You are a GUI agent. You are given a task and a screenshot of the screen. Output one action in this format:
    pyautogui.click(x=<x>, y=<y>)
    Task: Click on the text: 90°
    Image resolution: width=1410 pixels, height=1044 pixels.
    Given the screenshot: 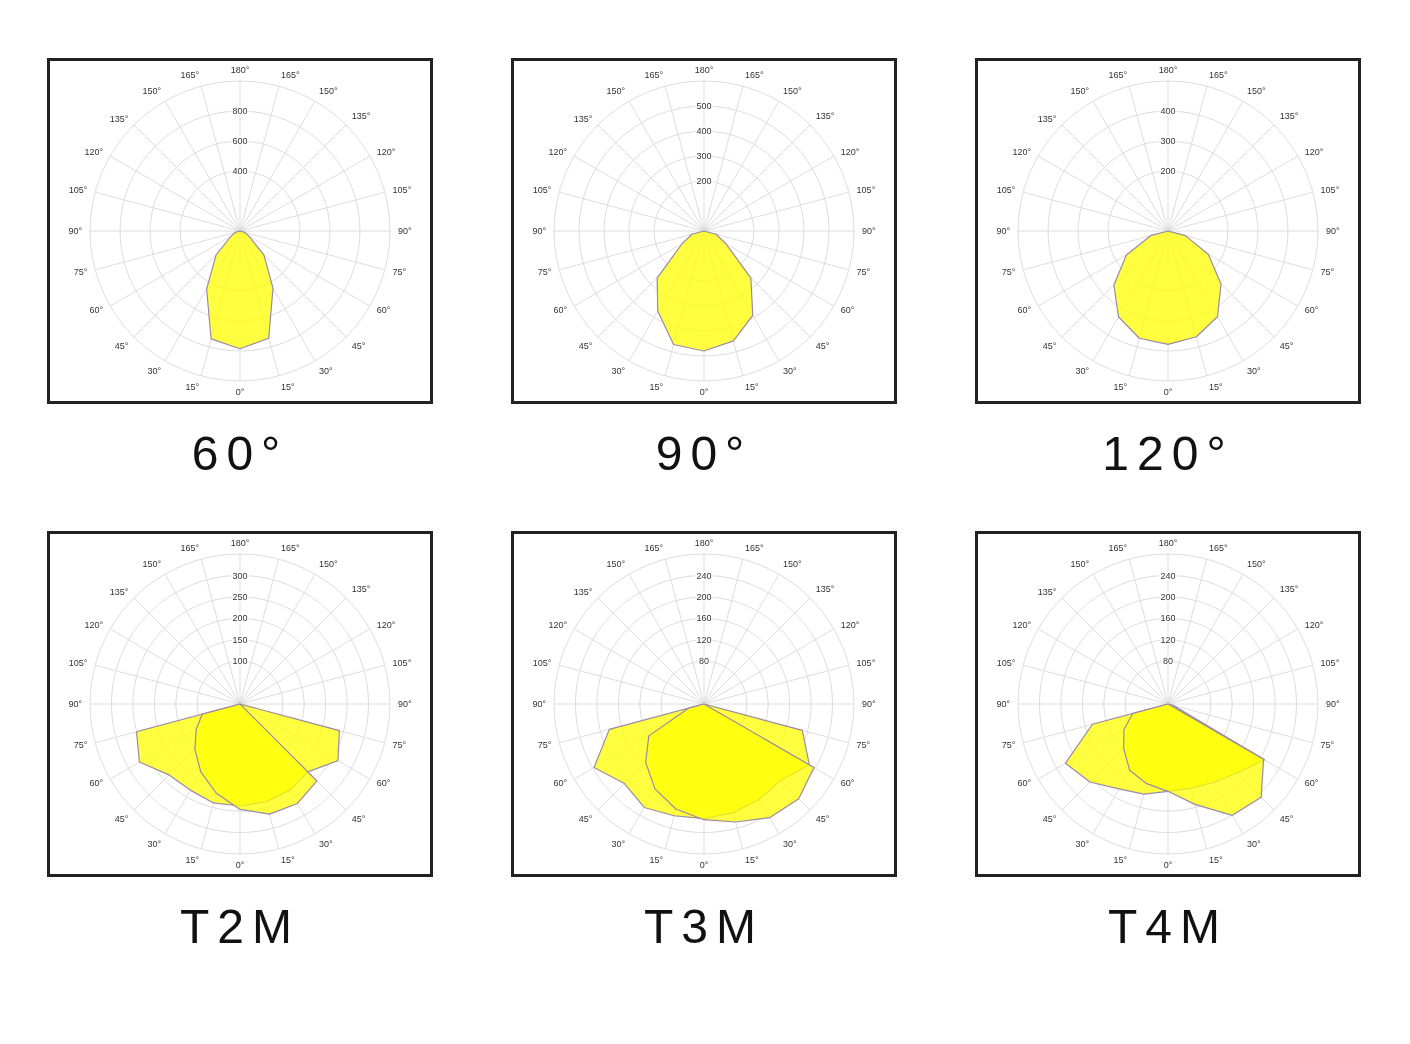 What is the action you would take?
    pyautogui.click(x=704, y=453)
    